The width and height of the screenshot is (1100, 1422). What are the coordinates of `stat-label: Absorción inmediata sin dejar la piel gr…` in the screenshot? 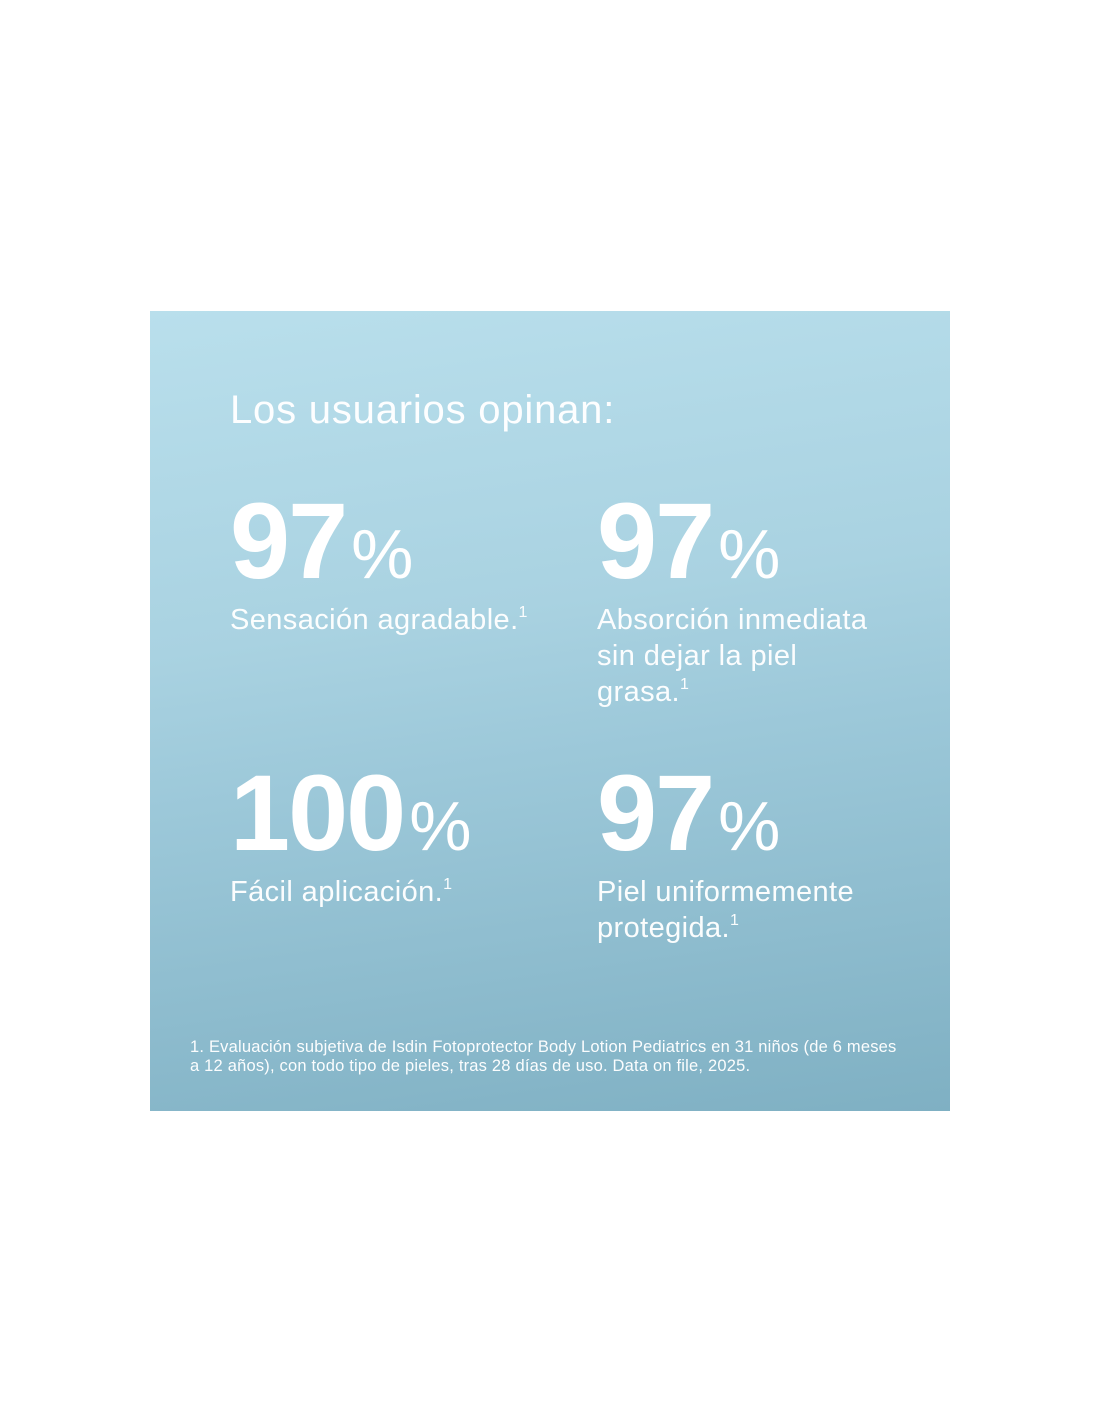 It's located at (747, 656).